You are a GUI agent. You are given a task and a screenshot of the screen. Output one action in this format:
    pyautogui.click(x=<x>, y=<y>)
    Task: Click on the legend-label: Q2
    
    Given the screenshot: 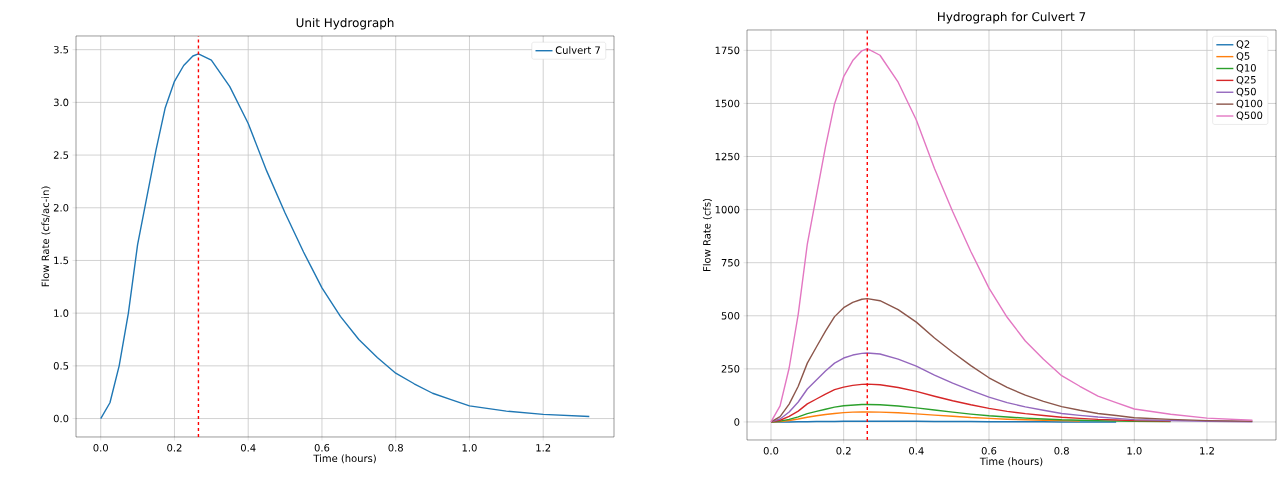 What is the action you would take?
    pyautogui.click(x=1243, y=44)
    